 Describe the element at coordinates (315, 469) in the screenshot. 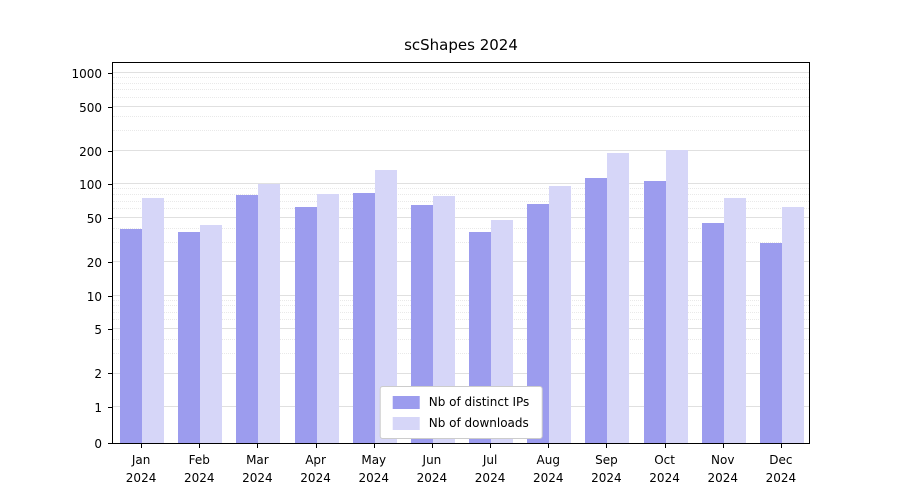

I see `x-tick-label-apr: Apr 2024` at that location.